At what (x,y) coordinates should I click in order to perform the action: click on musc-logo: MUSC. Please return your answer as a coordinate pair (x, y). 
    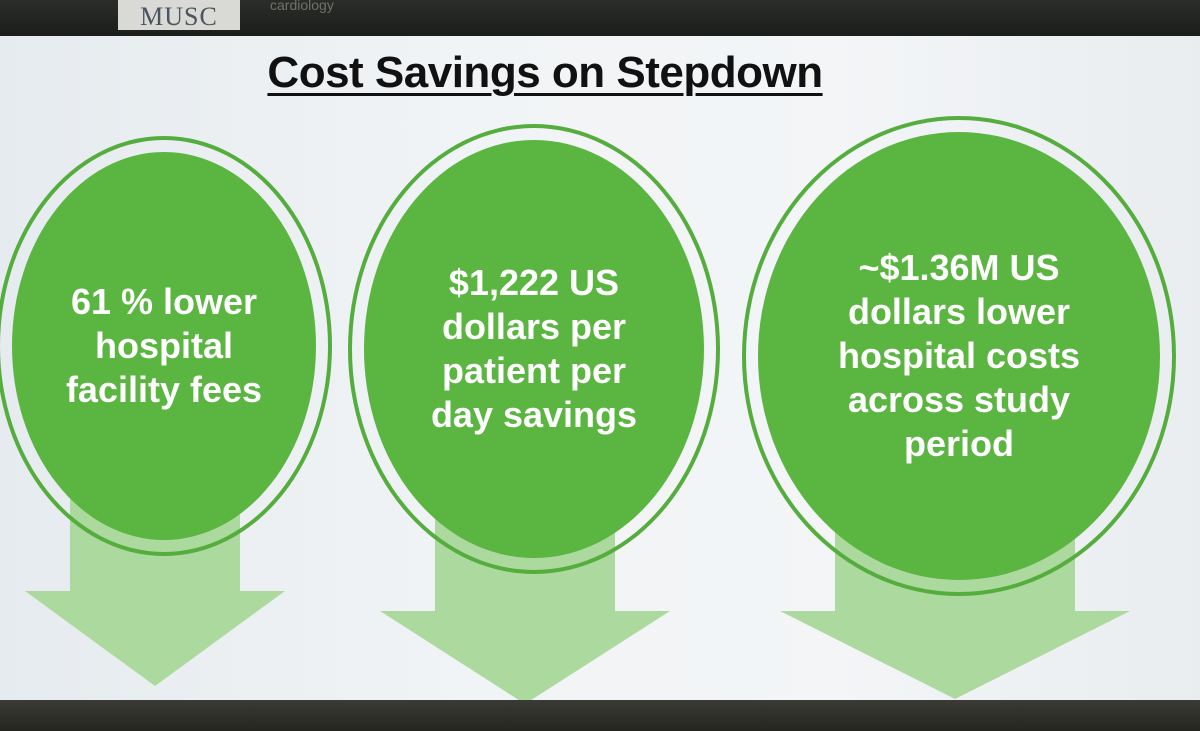
    Looking at the image, I should click on (179, 15).